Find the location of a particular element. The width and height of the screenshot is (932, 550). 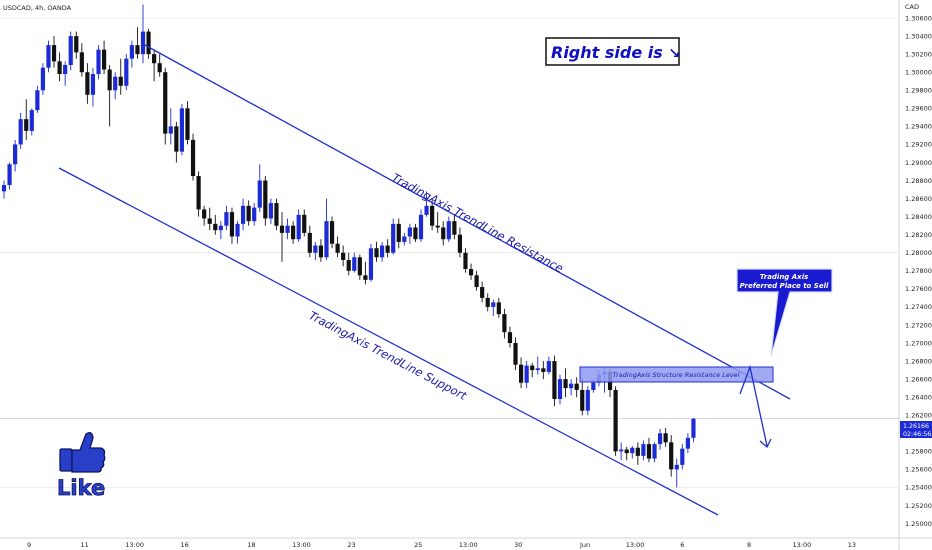

price-tick-label: 1.29200 is located at coordinates (918, 145).